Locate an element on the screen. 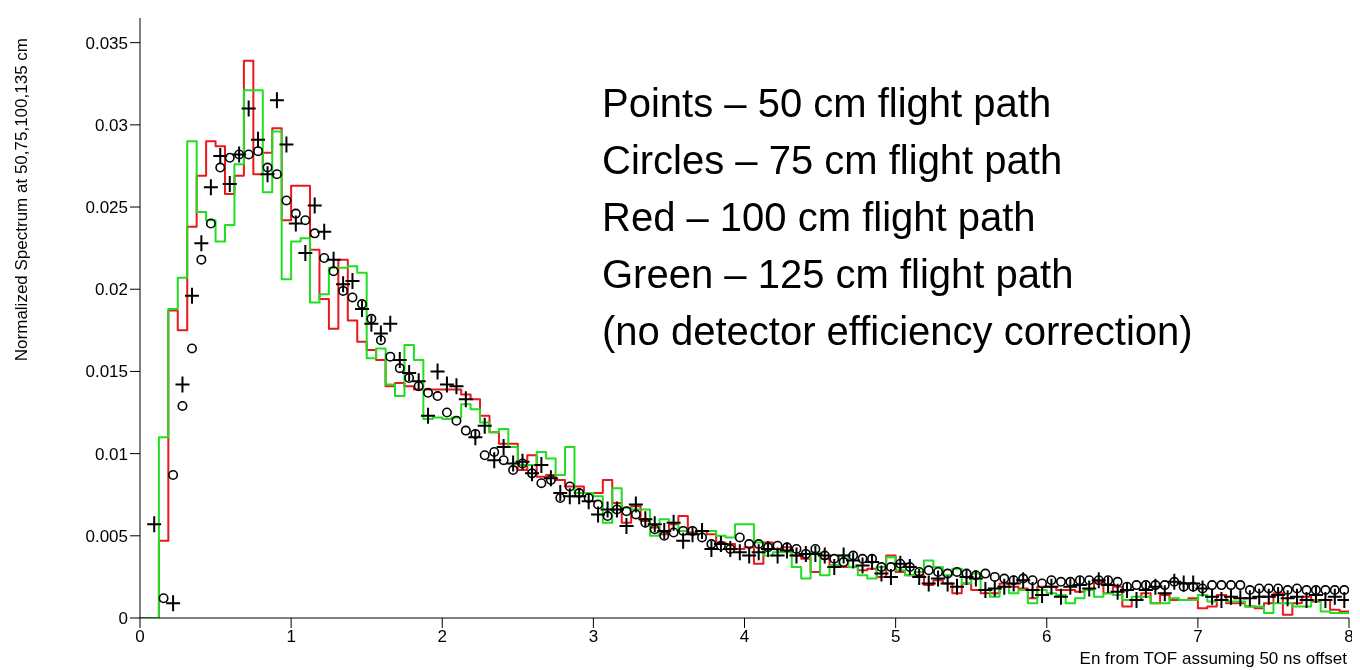 This screenshot has height=670, width=1360. y-tick-label: 0.025 is located at coordinates (106, 208).